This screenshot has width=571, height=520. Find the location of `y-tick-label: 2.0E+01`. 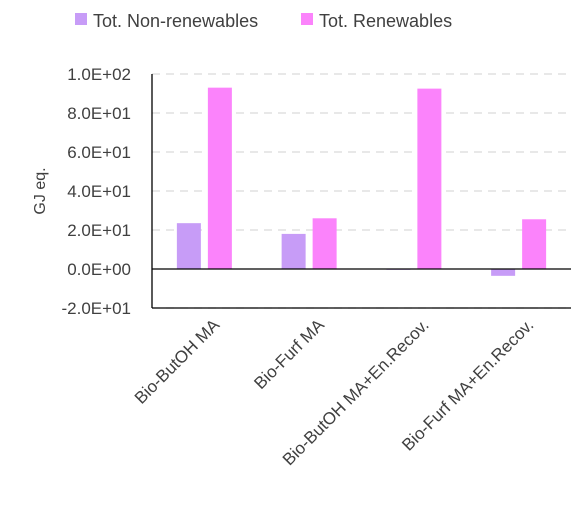

y-tick-label: 2.0E+01 is located at coordinates (99, 230).